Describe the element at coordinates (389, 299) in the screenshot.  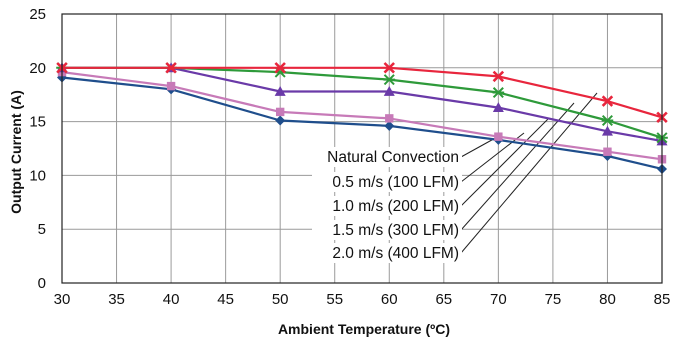
I see `x-tick-label: 60` at that location.